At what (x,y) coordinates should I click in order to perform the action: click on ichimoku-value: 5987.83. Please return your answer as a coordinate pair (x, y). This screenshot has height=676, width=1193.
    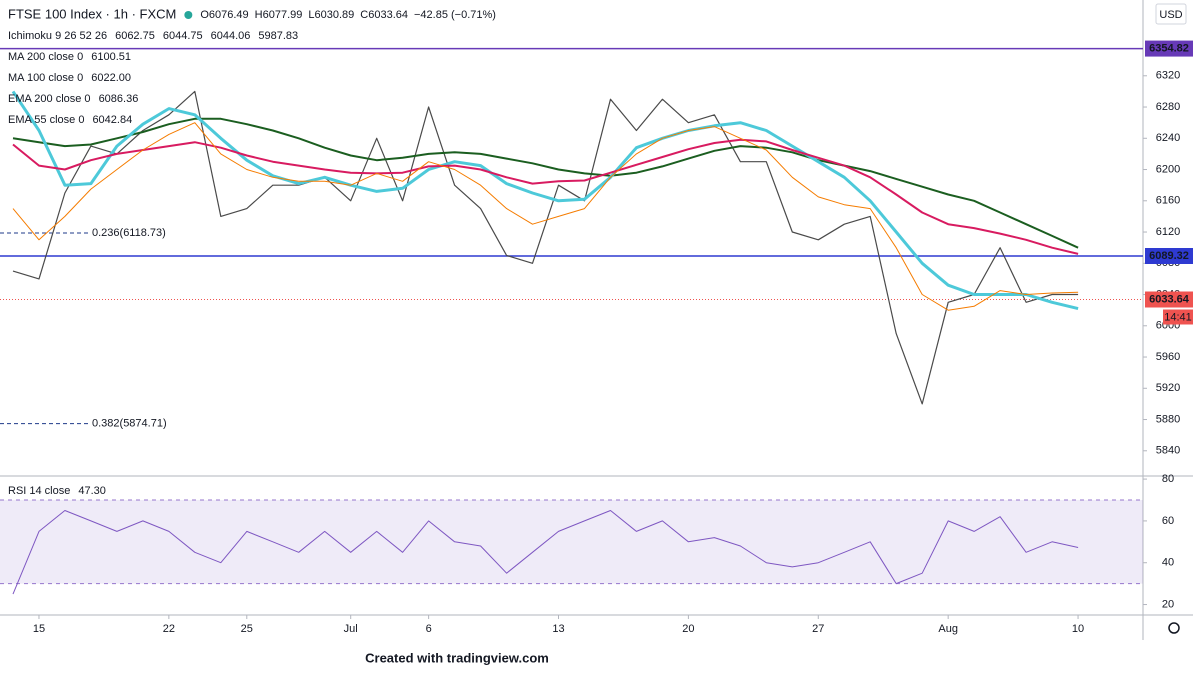
    Looking at the image, I should click on (278, 36).